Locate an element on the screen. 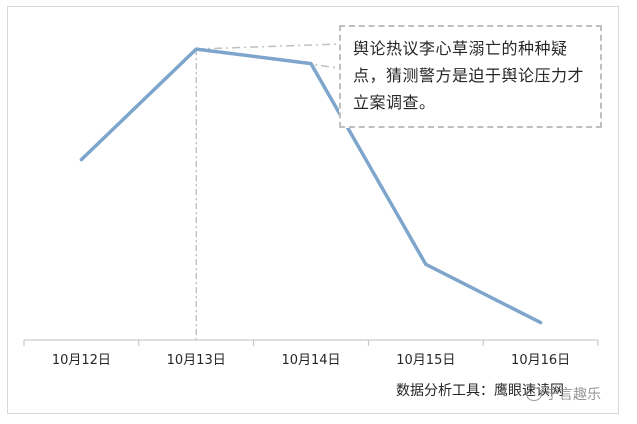  x-tick-label: 10月15日 is located at coordinates (425, 360).